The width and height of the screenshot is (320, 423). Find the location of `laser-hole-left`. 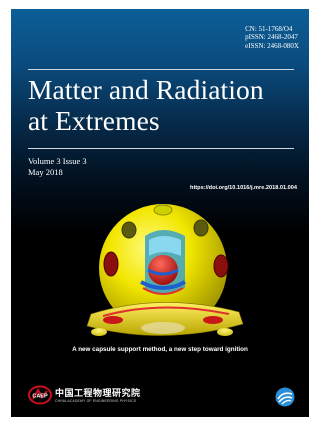

laser-hole-left is located at coordinates (111, 264).